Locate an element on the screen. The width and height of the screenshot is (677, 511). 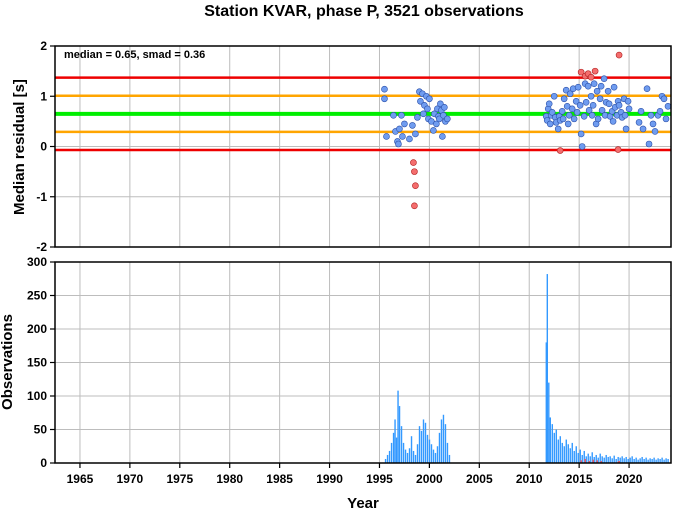
observations-y-ticks: 0 50 100 150 200 250 300 is located at coordinates (41, 362).